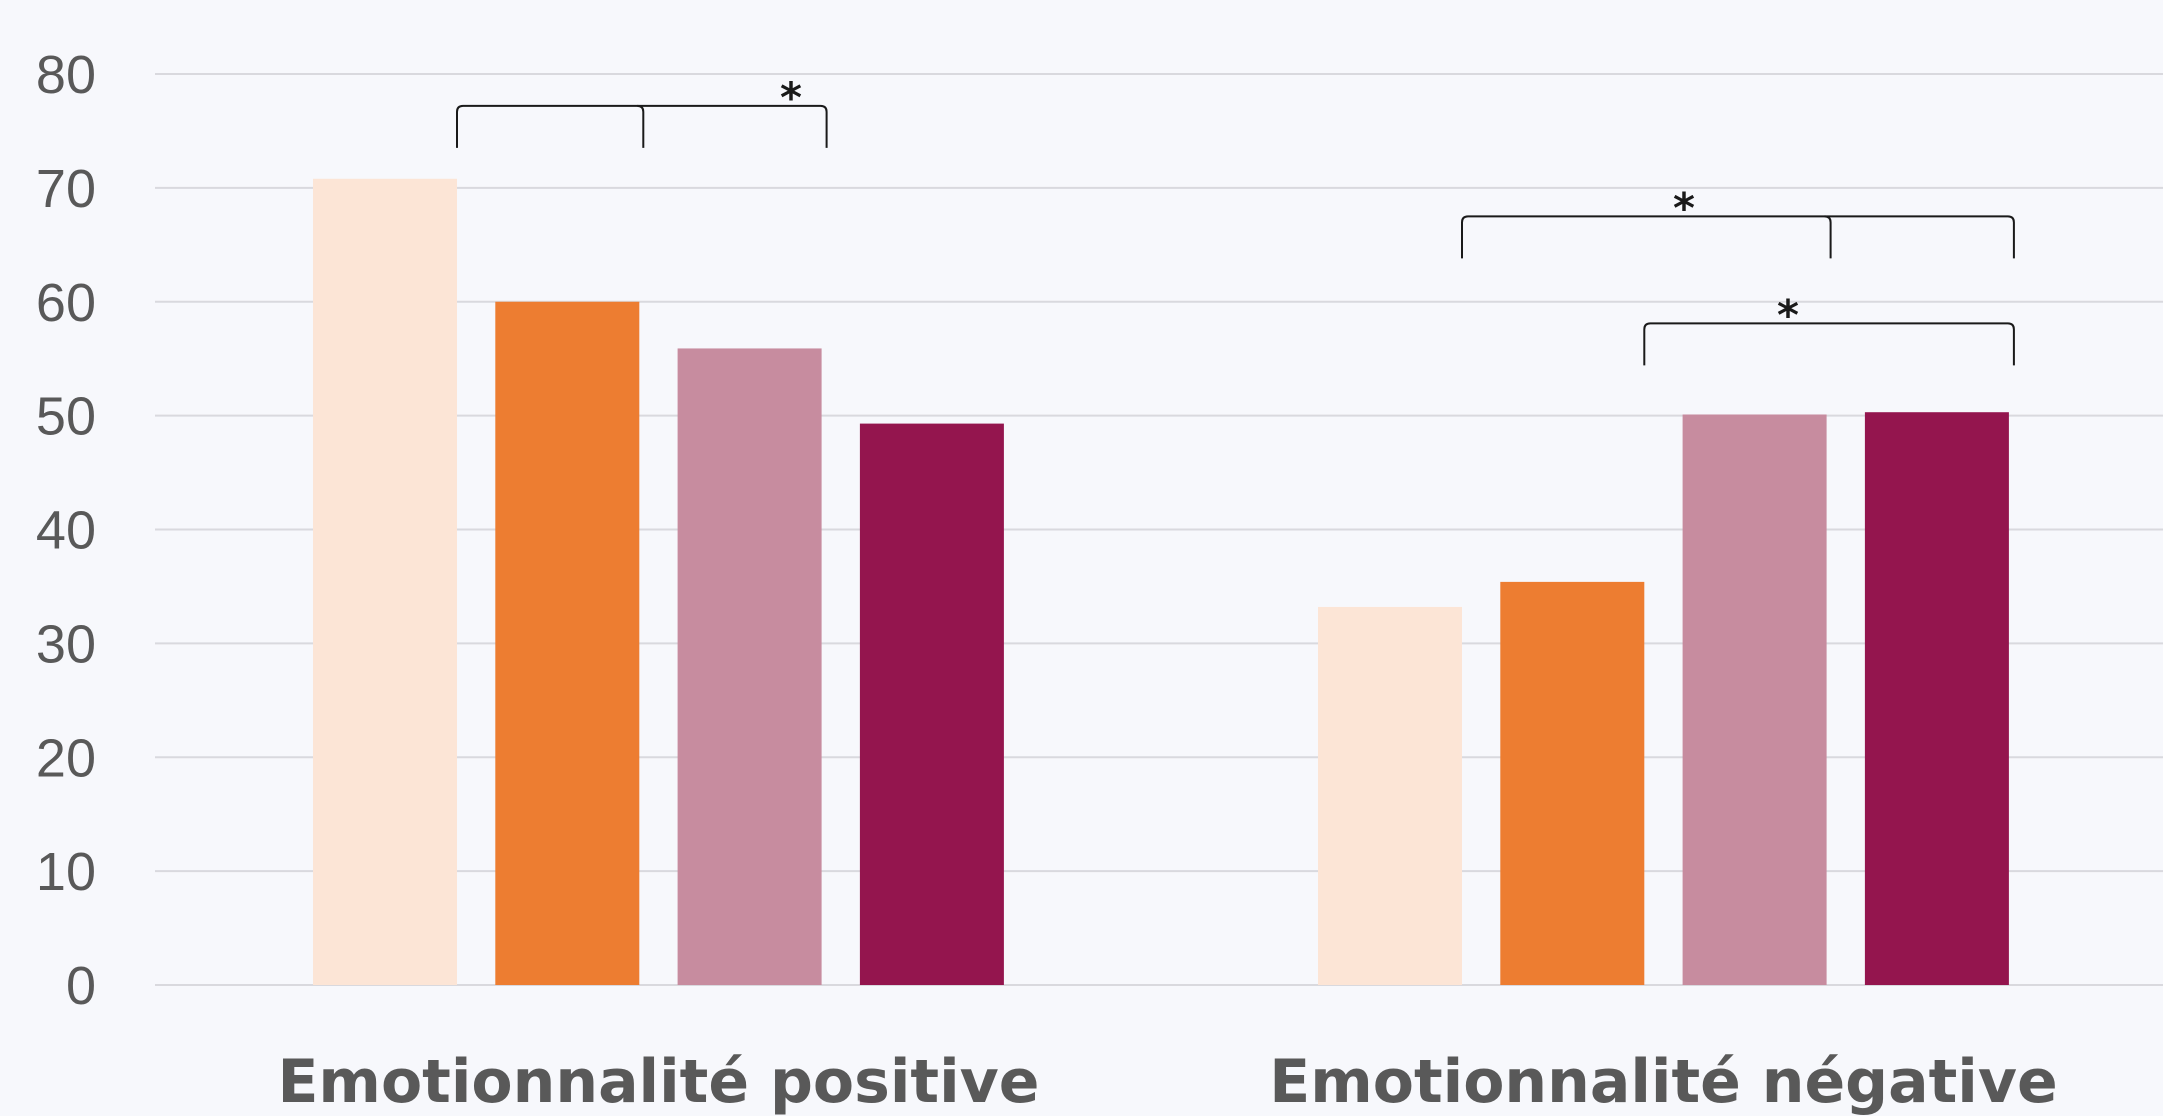 This screenshot has height=1116, width=2163. Describe the element at coordinates (81, 986) in the screenshot. I see `y-tick-label: 0` at that location.